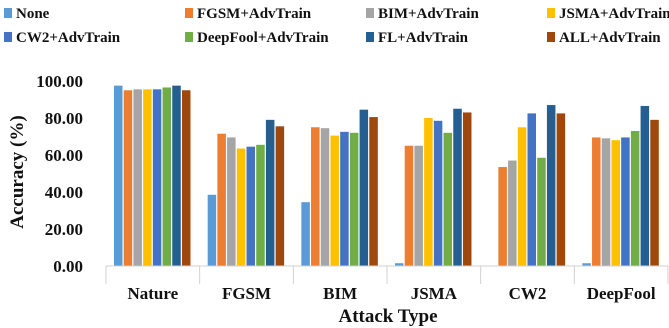  I want to click on legend-label-3: JSMA+AdvTrain, so click(614, 14).